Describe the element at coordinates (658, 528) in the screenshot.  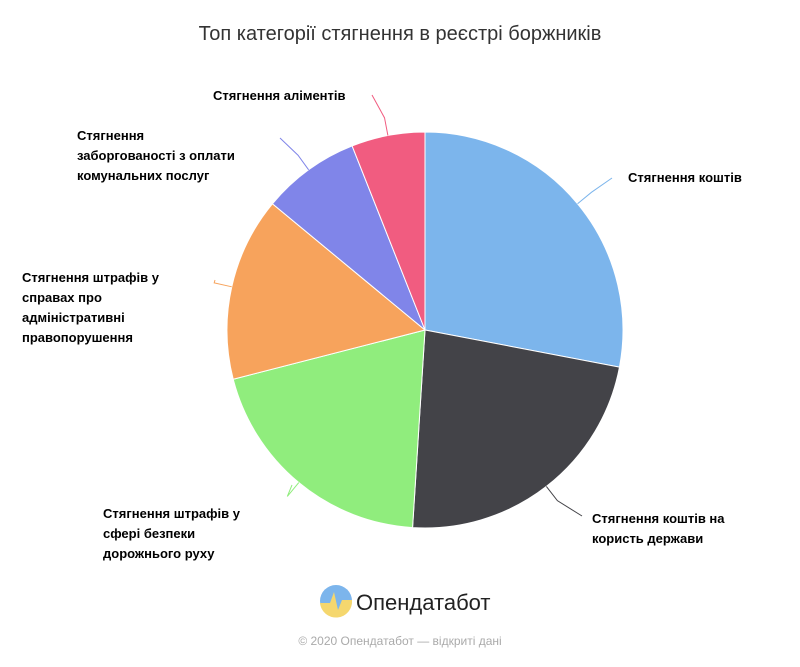
I see `slice-label: Стягнення коштів на користь держави` at that location.